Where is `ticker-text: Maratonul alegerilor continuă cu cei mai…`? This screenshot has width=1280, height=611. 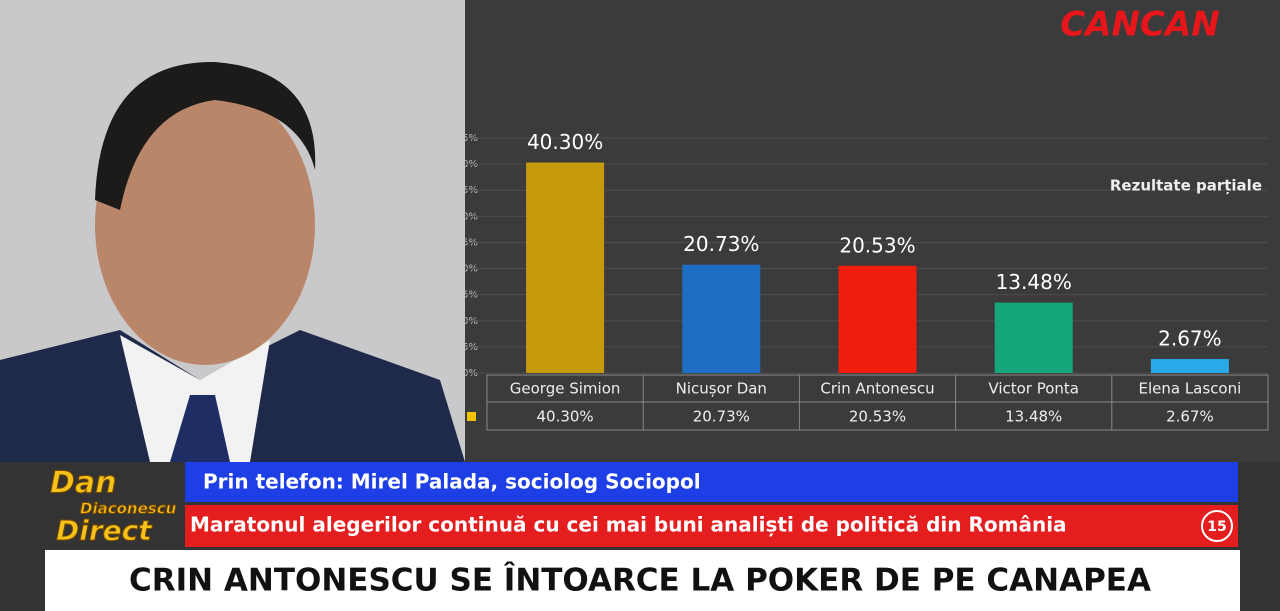
ticker-text: Maratonul alegerilor continuă cu cei mai… is located at coordinates (628, 525).